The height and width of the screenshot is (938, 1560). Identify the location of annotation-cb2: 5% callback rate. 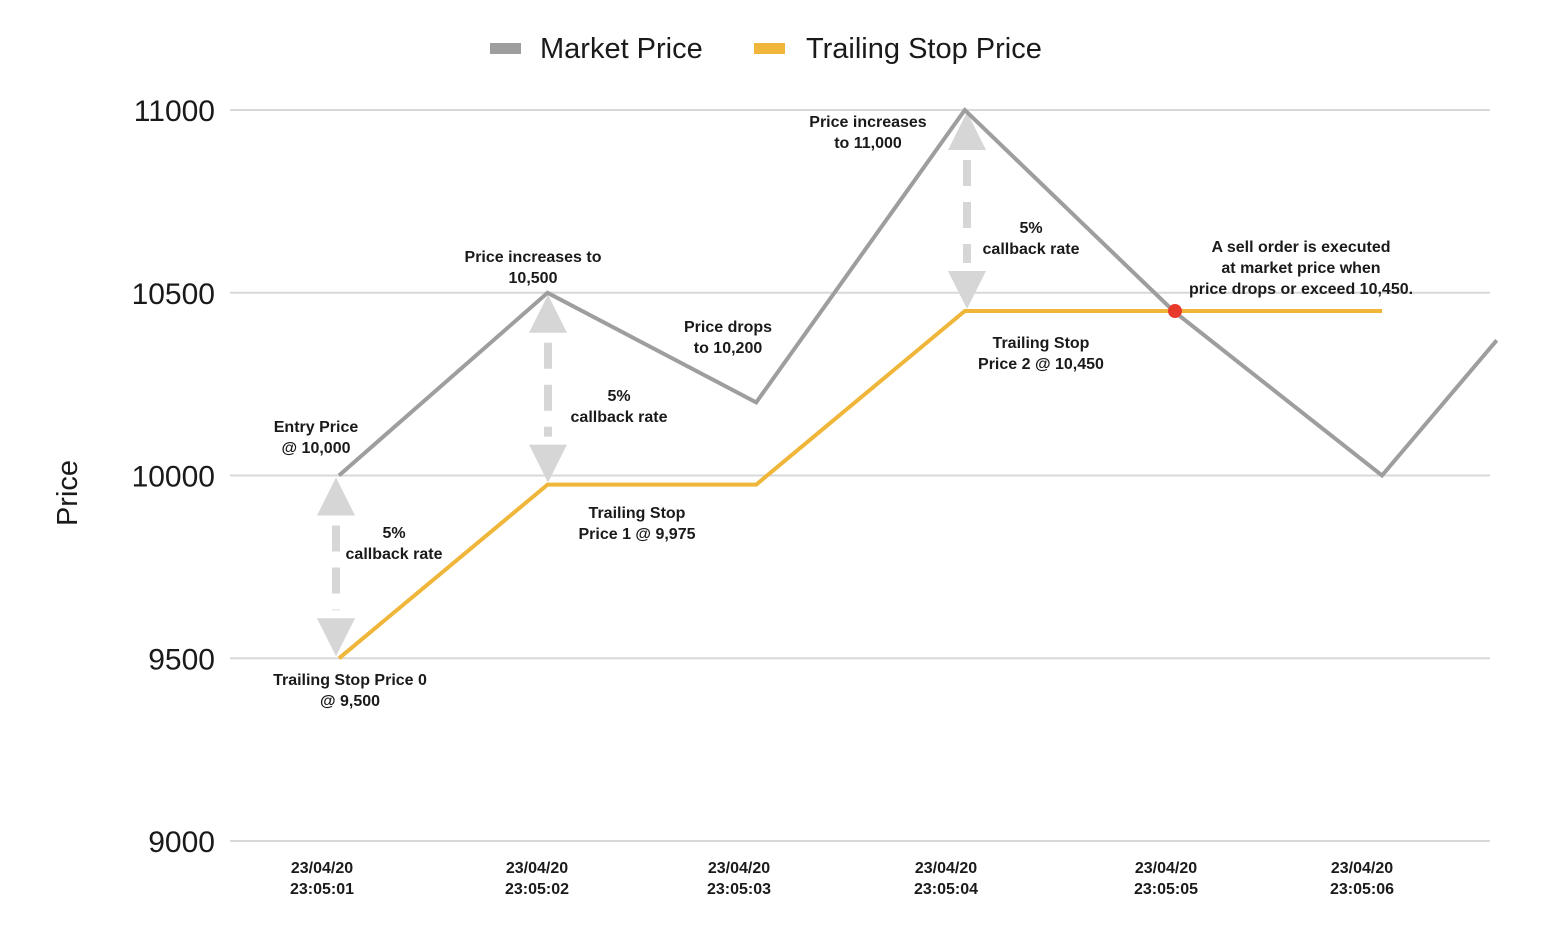
(619, 407).